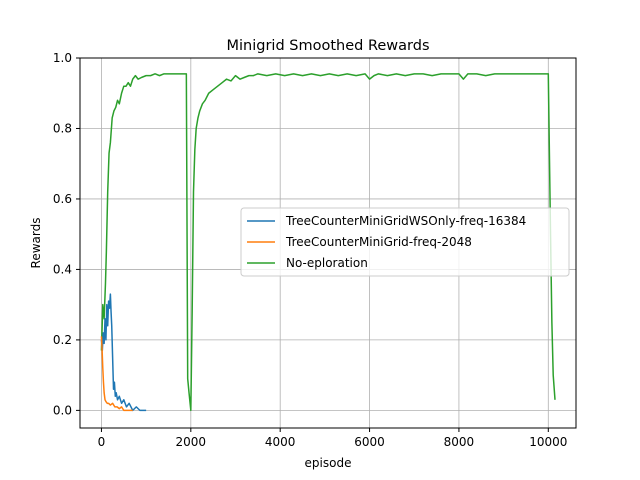 Image resolution: width=640 pixels, height=480 pixels. Describe the element at coordinates (62, 410) in the screenshot. I see `y-tick-label: 0.0` at that location.